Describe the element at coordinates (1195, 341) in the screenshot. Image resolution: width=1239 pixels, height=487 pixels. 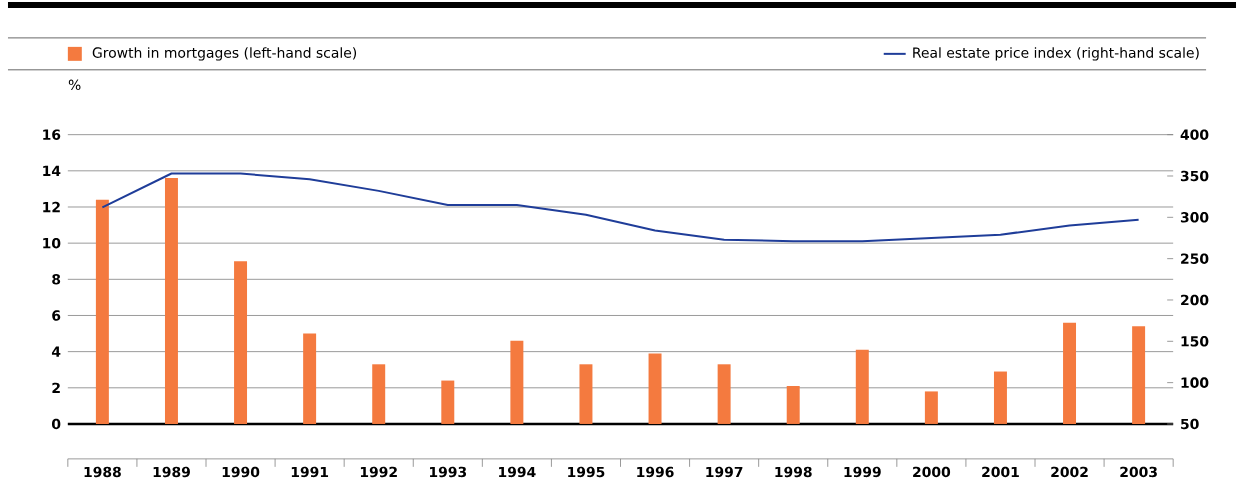
I see `y2-tick-label: 150` at that location.